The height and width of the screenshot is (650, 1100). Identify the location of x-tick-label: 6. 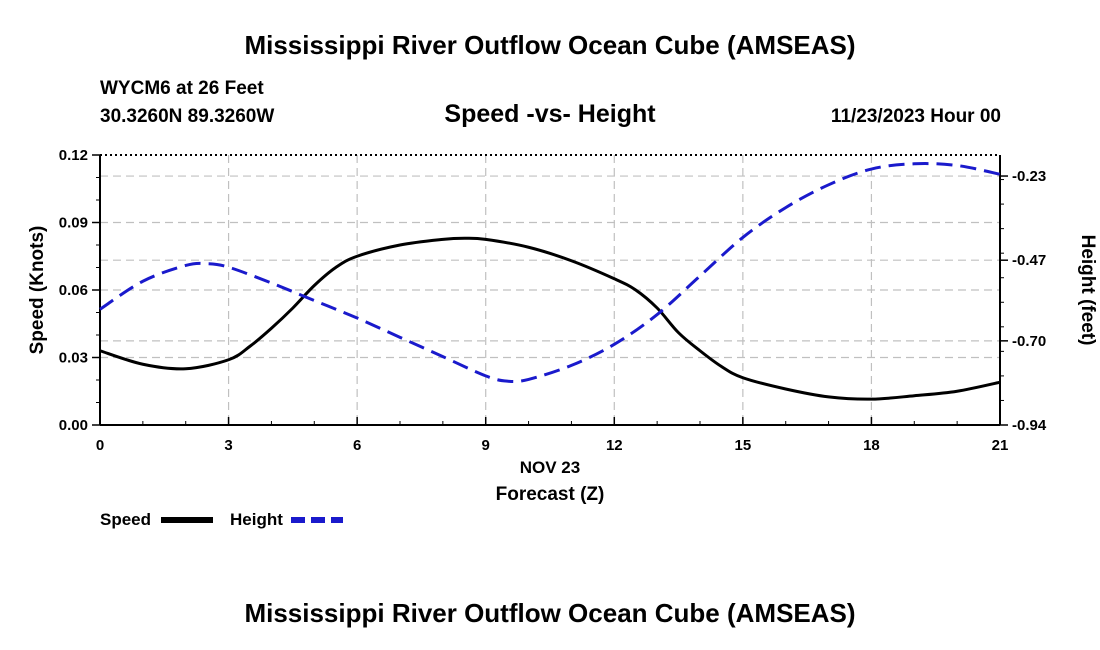
(357, 445).